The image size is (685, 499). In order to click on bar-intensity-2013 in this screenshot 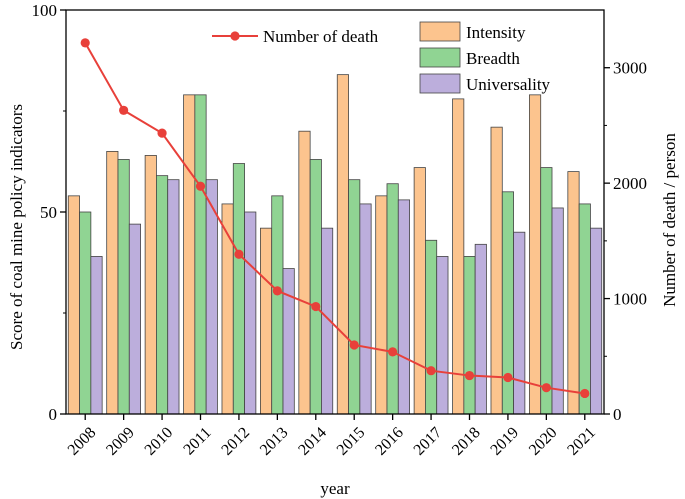, I will do `click(266, 321)`.